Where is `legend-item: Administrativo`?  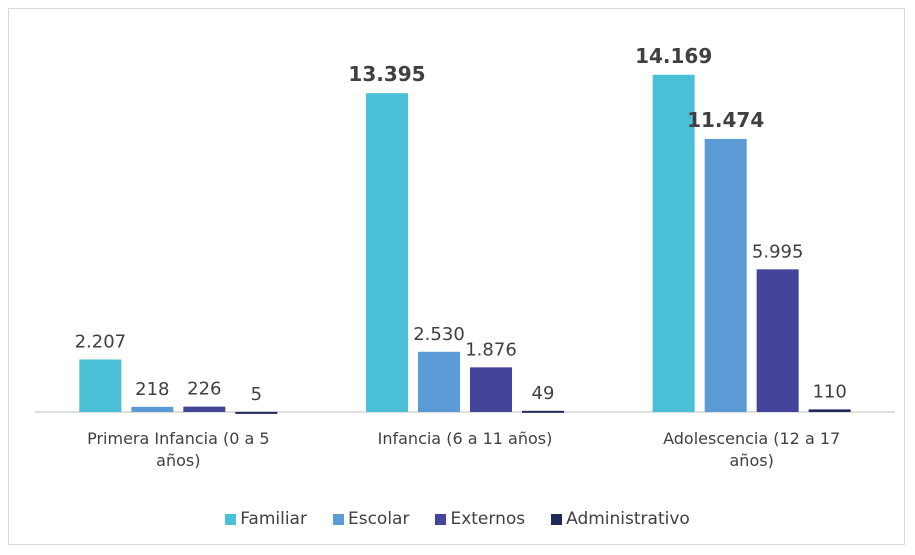
legend-item: Administrativo is located at coordinates (620, 519).